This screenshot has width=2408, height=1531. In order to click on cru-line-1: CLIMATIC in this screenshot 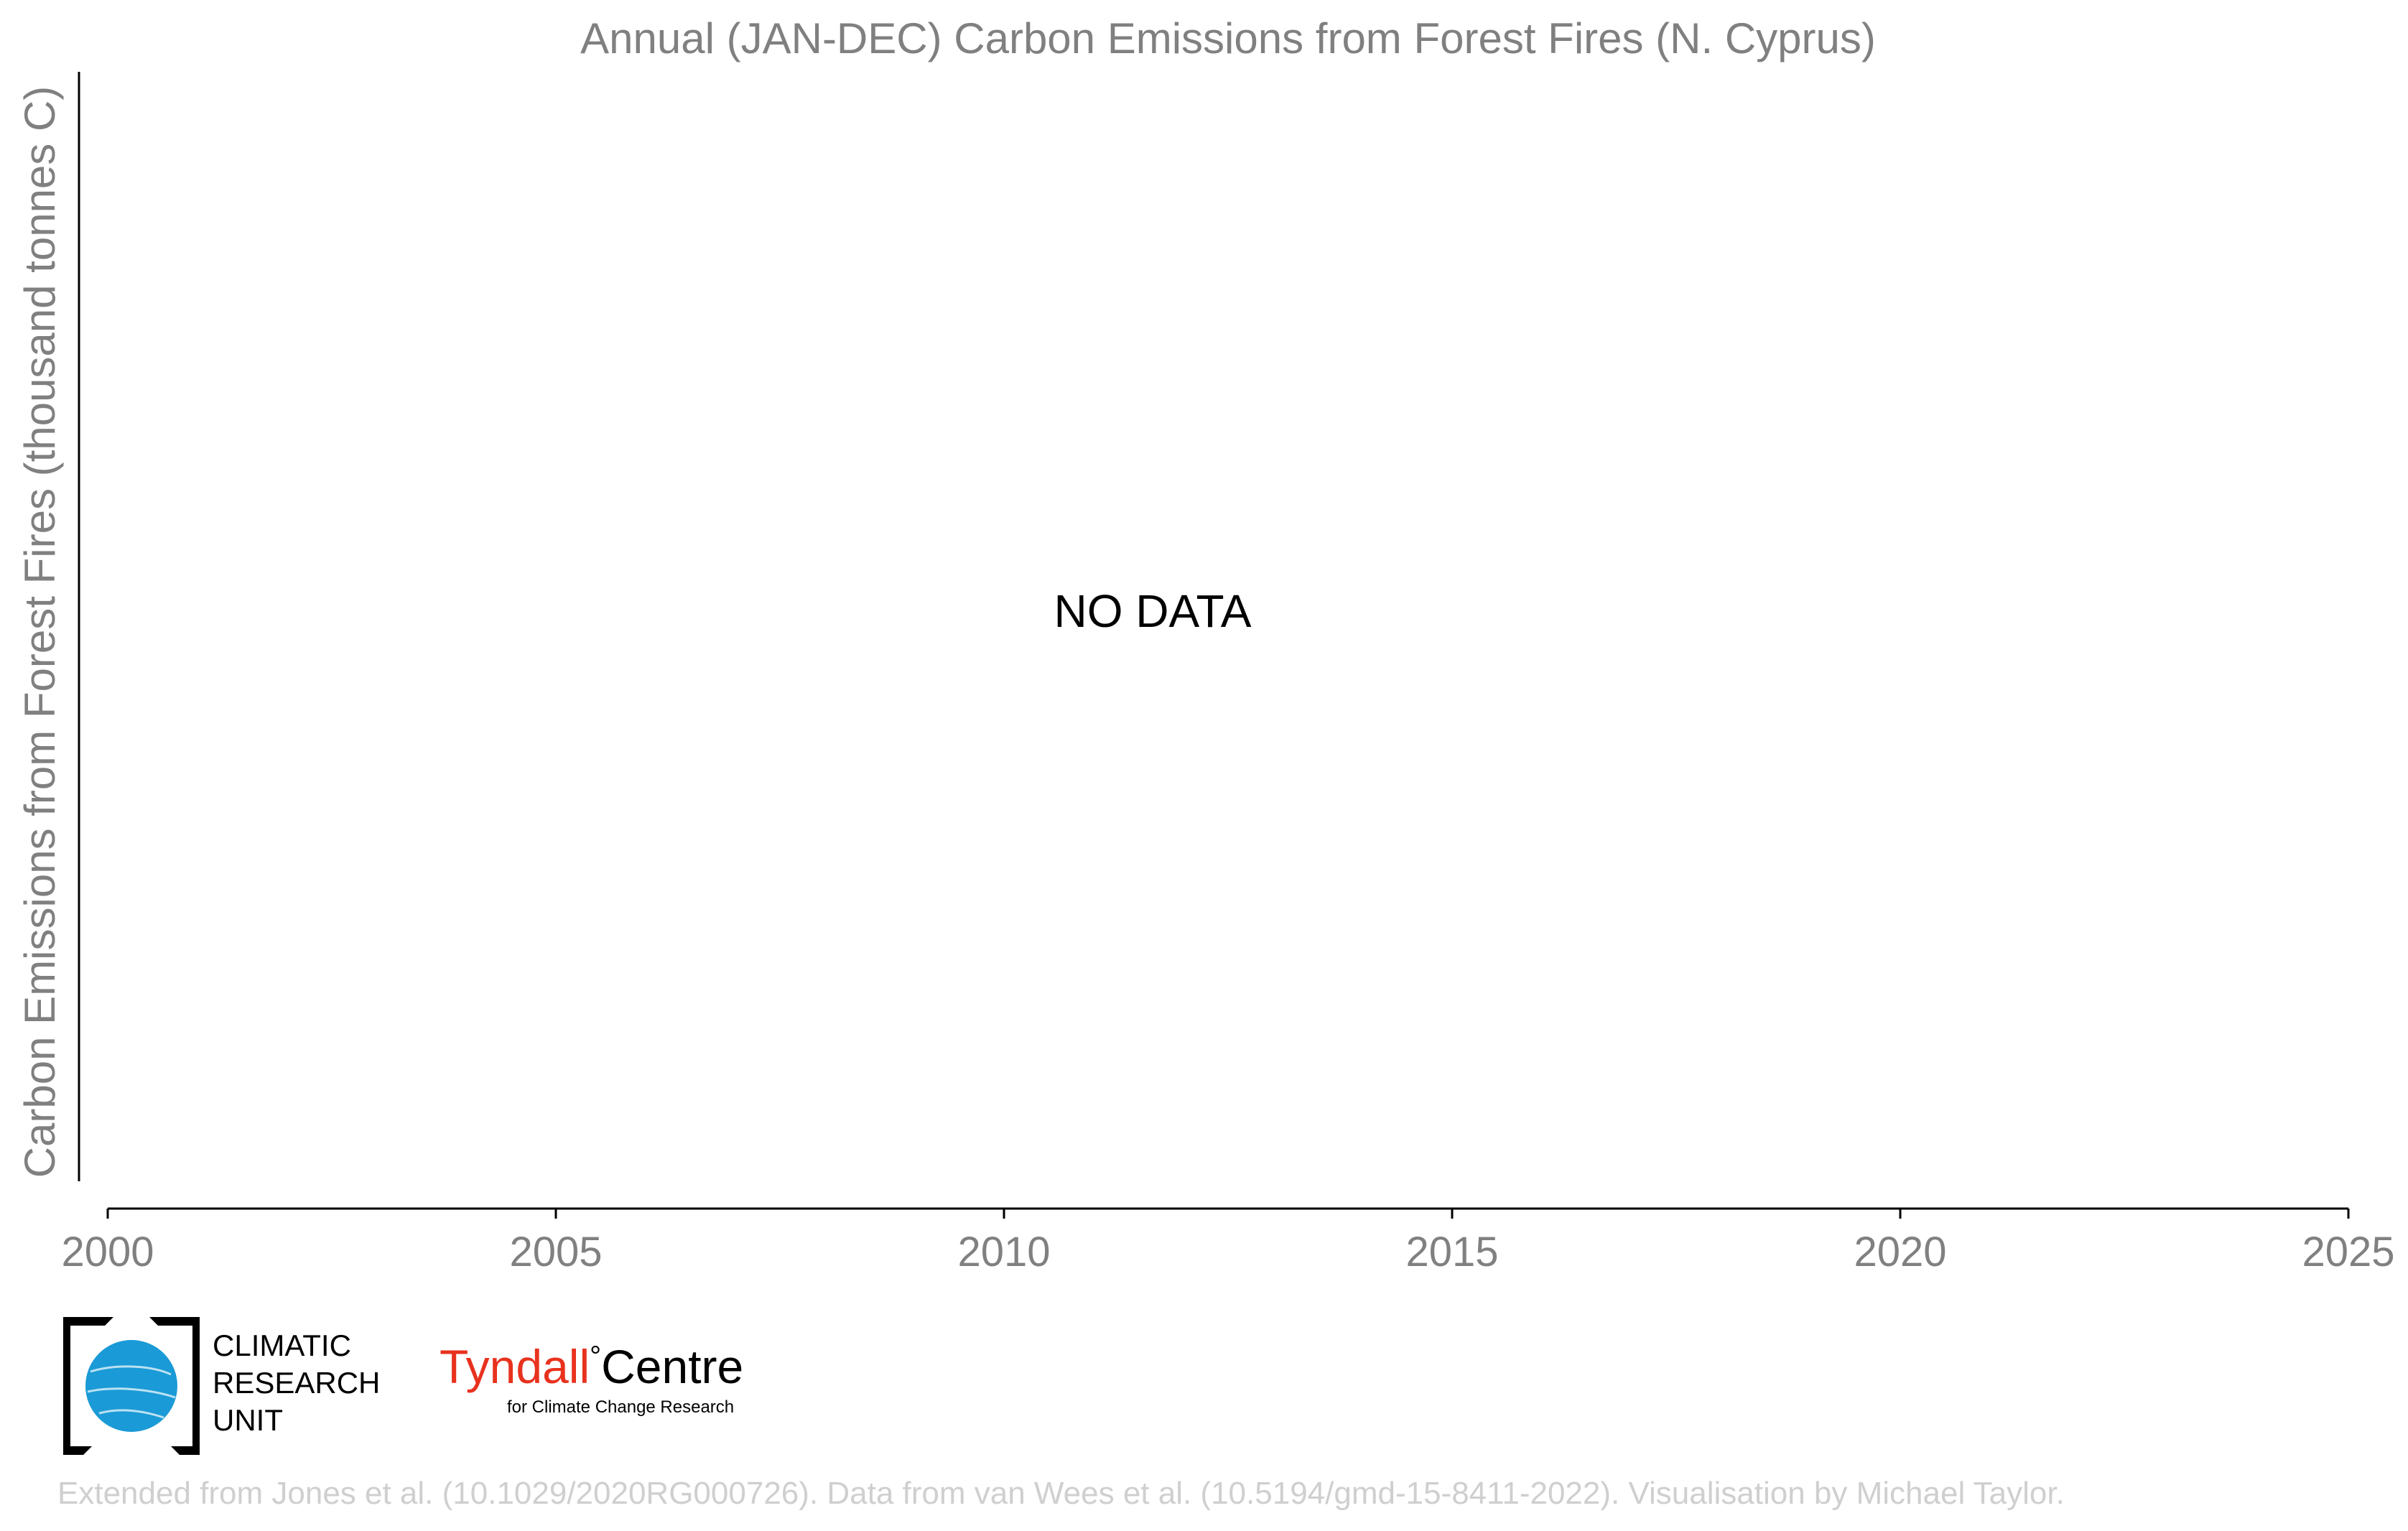, I will do `click(282, 1345)`.